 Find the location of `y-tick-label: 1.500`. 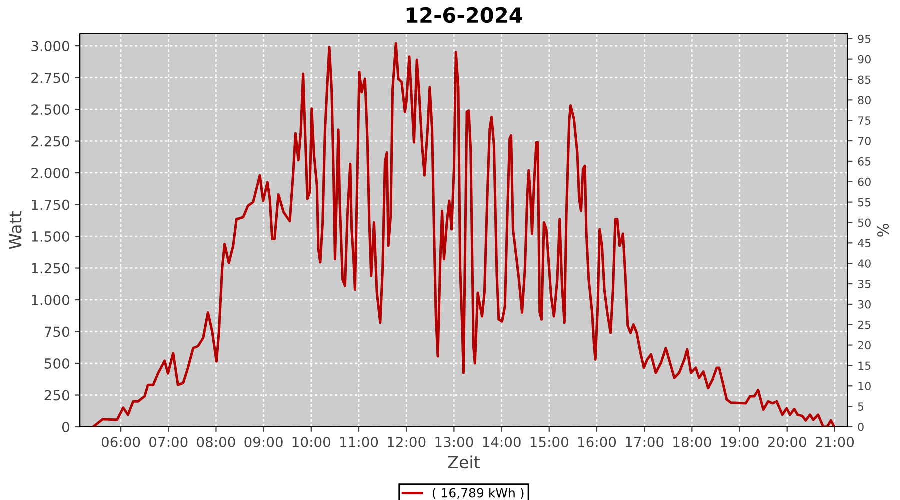

y-tick-label: 1.500 is located at coordinates (51, 237).